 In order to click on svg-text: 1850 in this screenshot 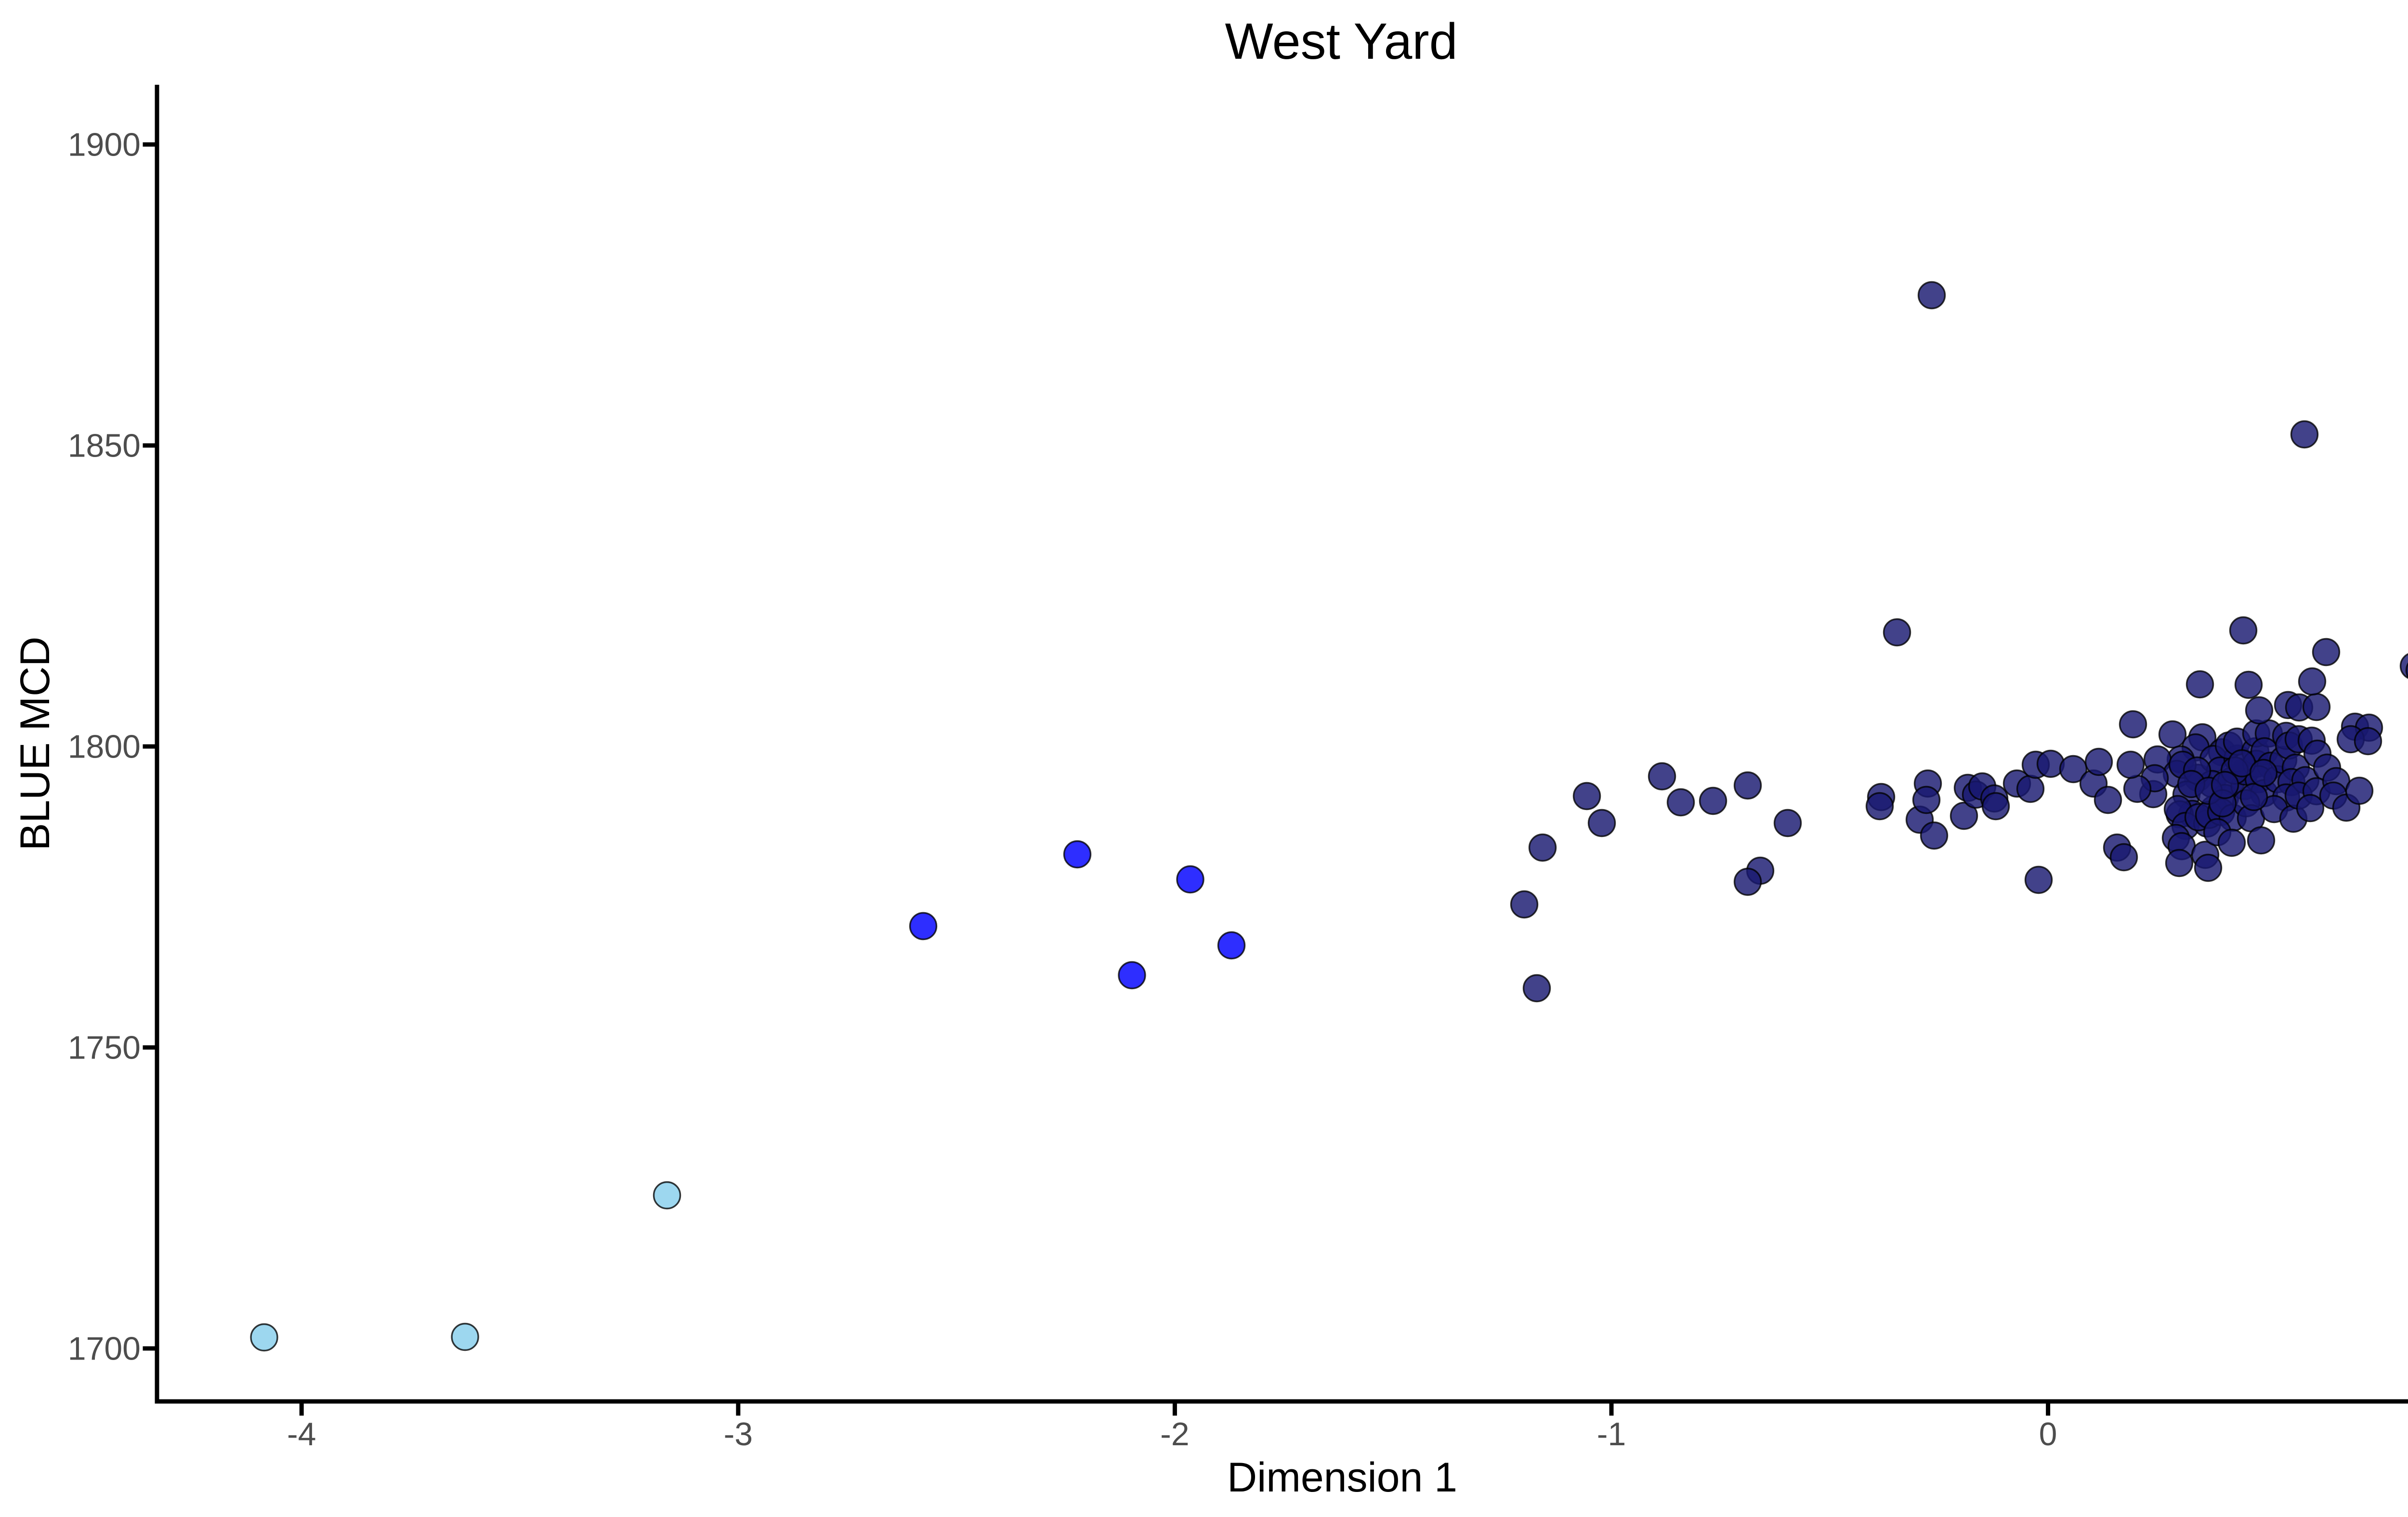, I will do `click(104, 446)`.